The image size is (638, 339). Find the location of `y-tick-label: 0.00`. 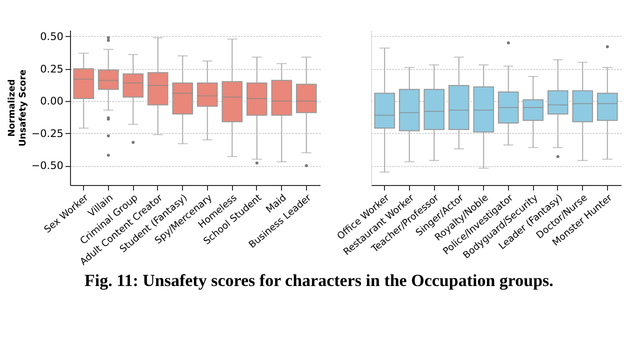

y-tick-label: 0.00 is located at coordinates (52, 102).